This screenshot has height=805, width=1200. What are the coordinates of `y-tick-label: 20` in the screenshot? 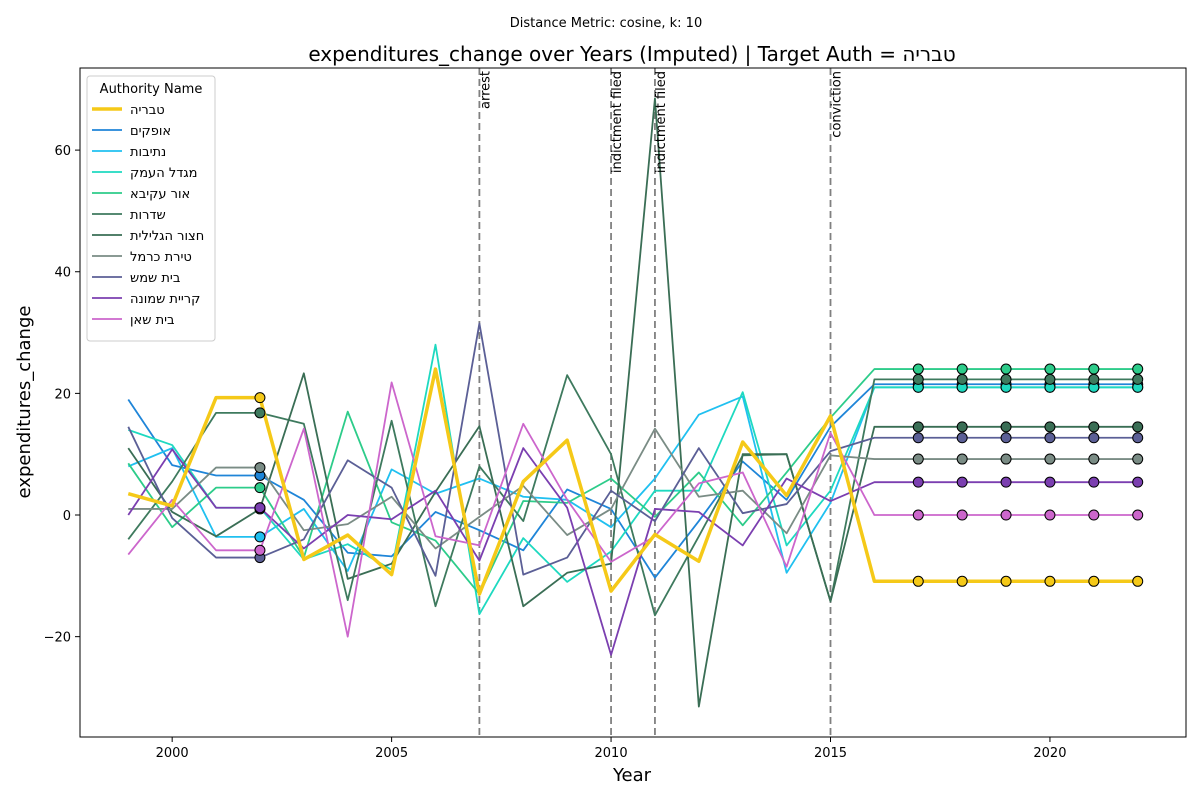 It's located at (62, 394).